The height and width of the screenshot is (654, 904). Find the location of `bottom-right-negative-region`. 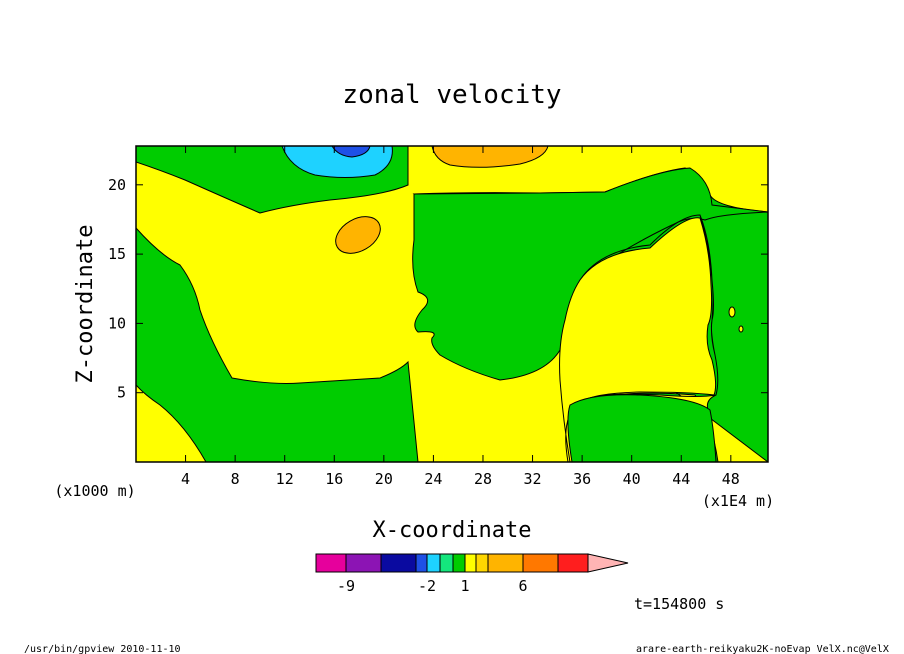

bottom-right-negative-region is located at coordinates (642, 428).